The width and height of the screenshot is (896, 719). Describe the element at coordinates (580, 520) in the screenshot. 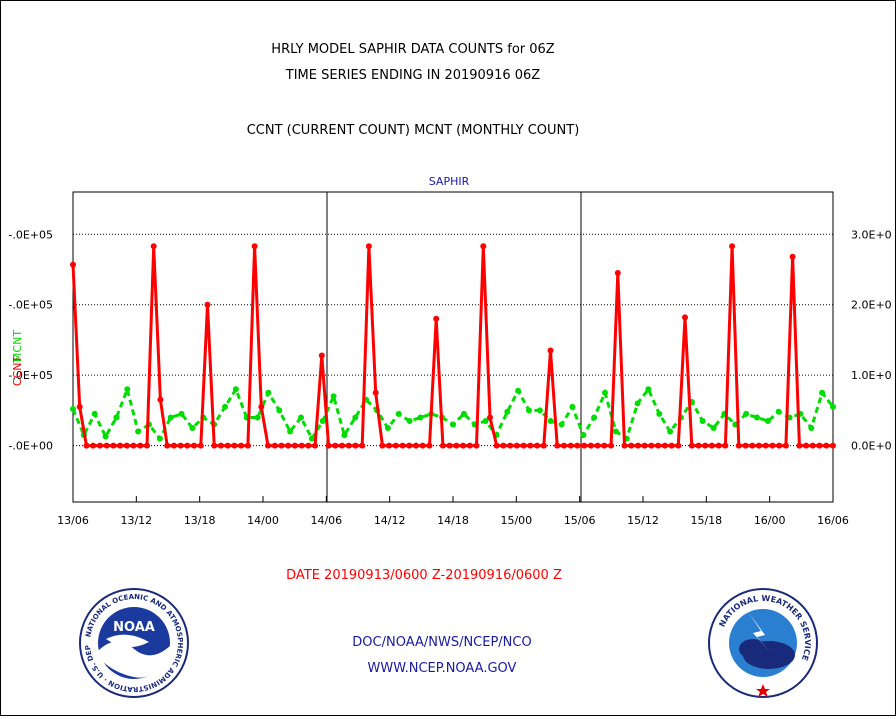

I see `x-tick-label: 15/06` at that location.